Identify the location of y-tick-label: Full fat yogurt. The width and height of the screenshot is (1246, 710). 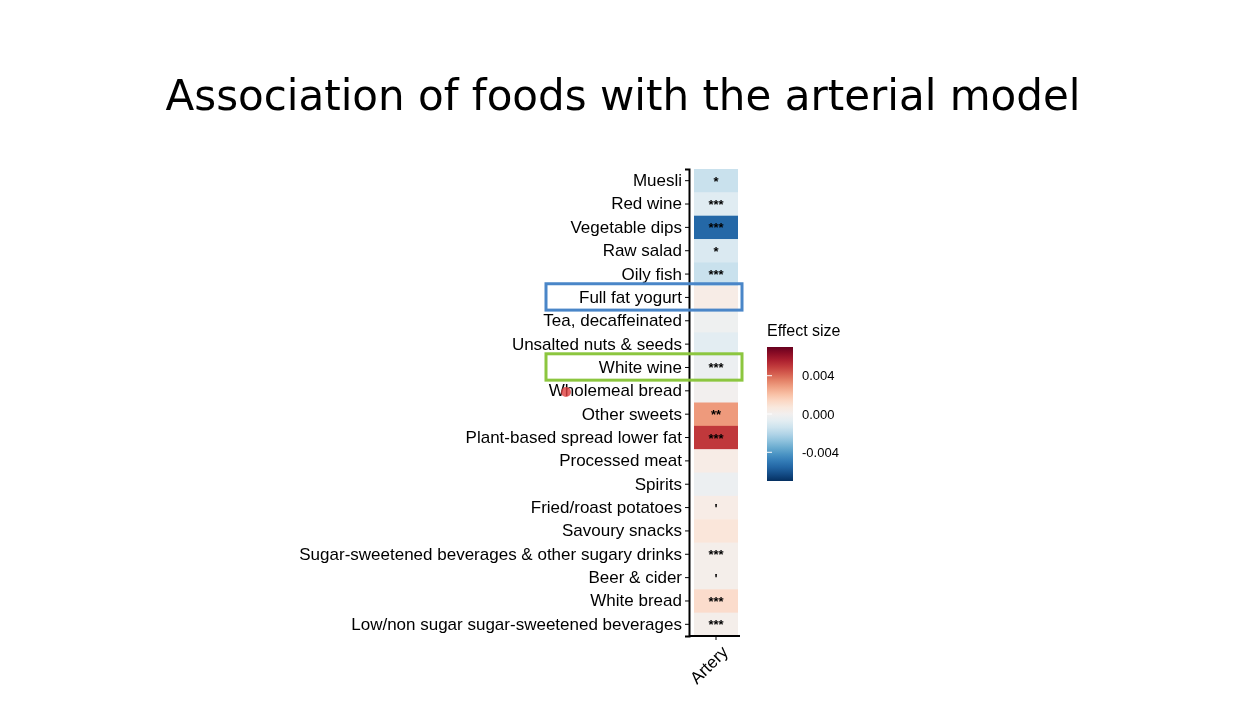
(631, 297).